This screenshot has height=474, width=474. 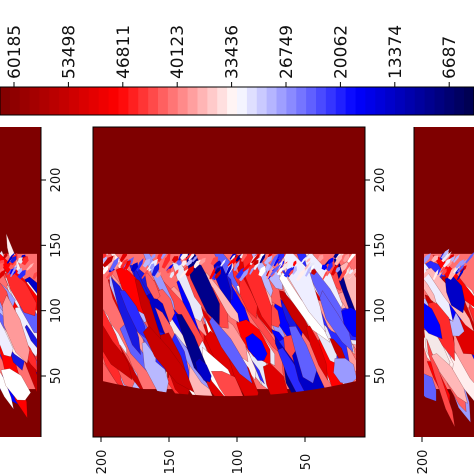 What do you see at coordinates (306, 462) in the screenshot?
I see `x-tick-label: 50` at bounding box center [306, 462].